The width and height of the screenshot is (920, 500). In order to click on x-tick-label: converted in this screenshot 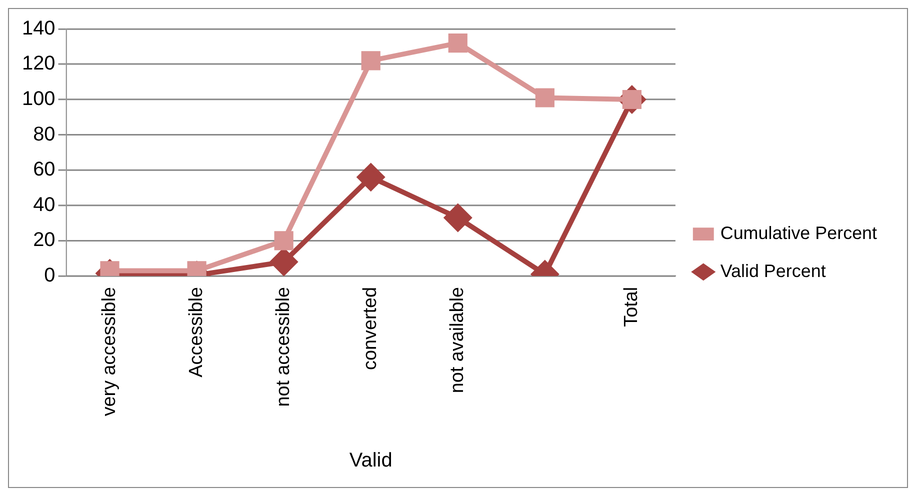, I will do `click(371, 328)`.